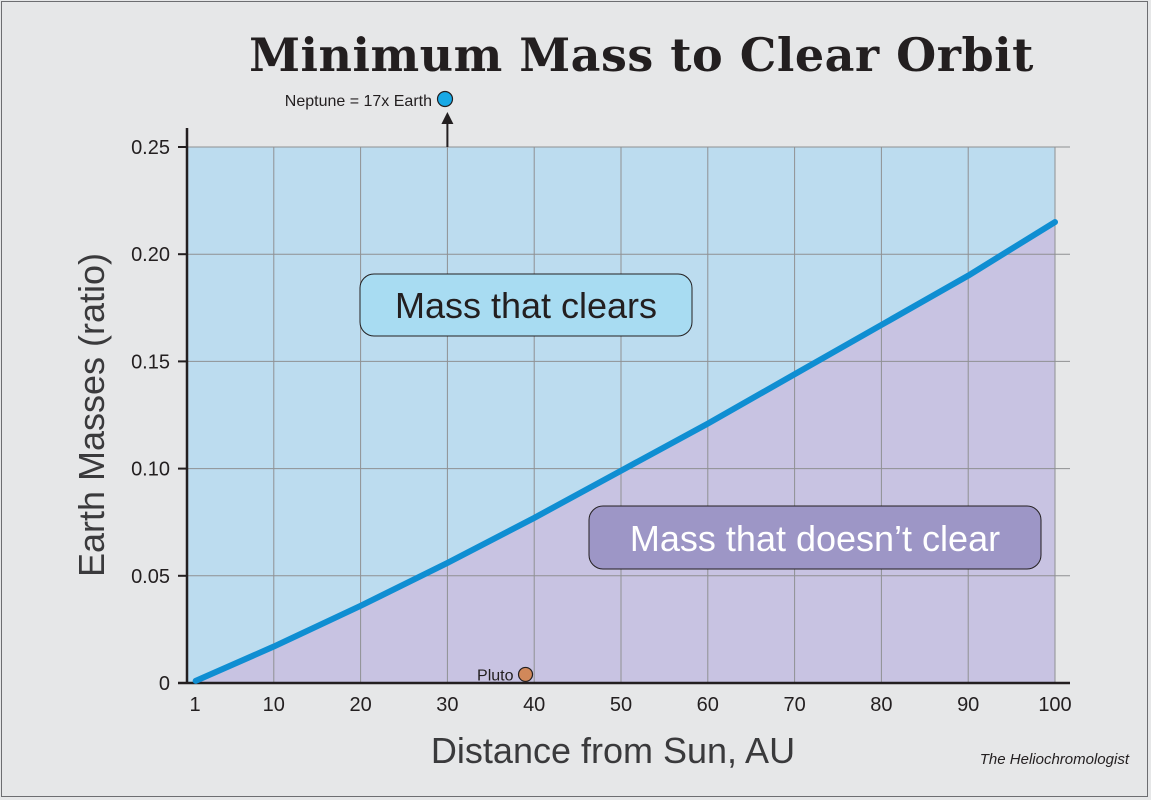 This screenshot has width=1151, height=800. Describe the element at coordinates (274, 705) in the screenshot. I see `x-tick-label: 10` at that location.